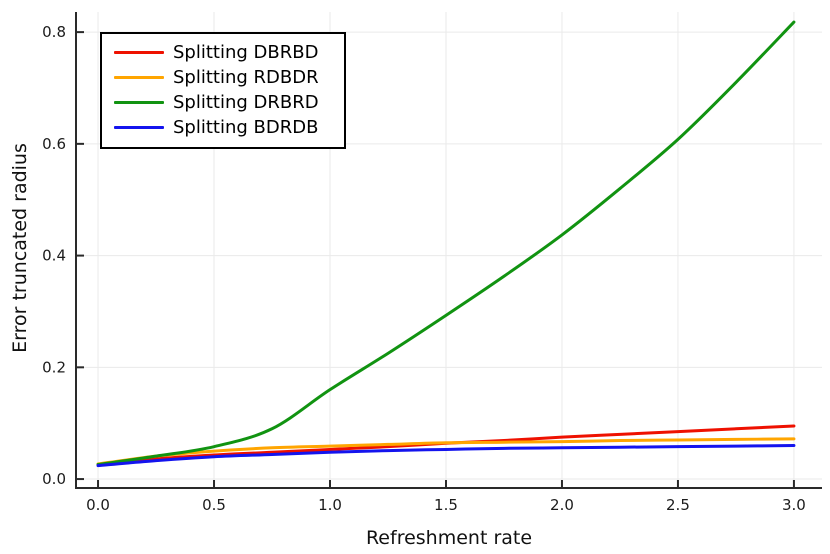 This screenshot has height=554, width=830. I want to click on y-tick-label: 0.4, so click(54, 256).